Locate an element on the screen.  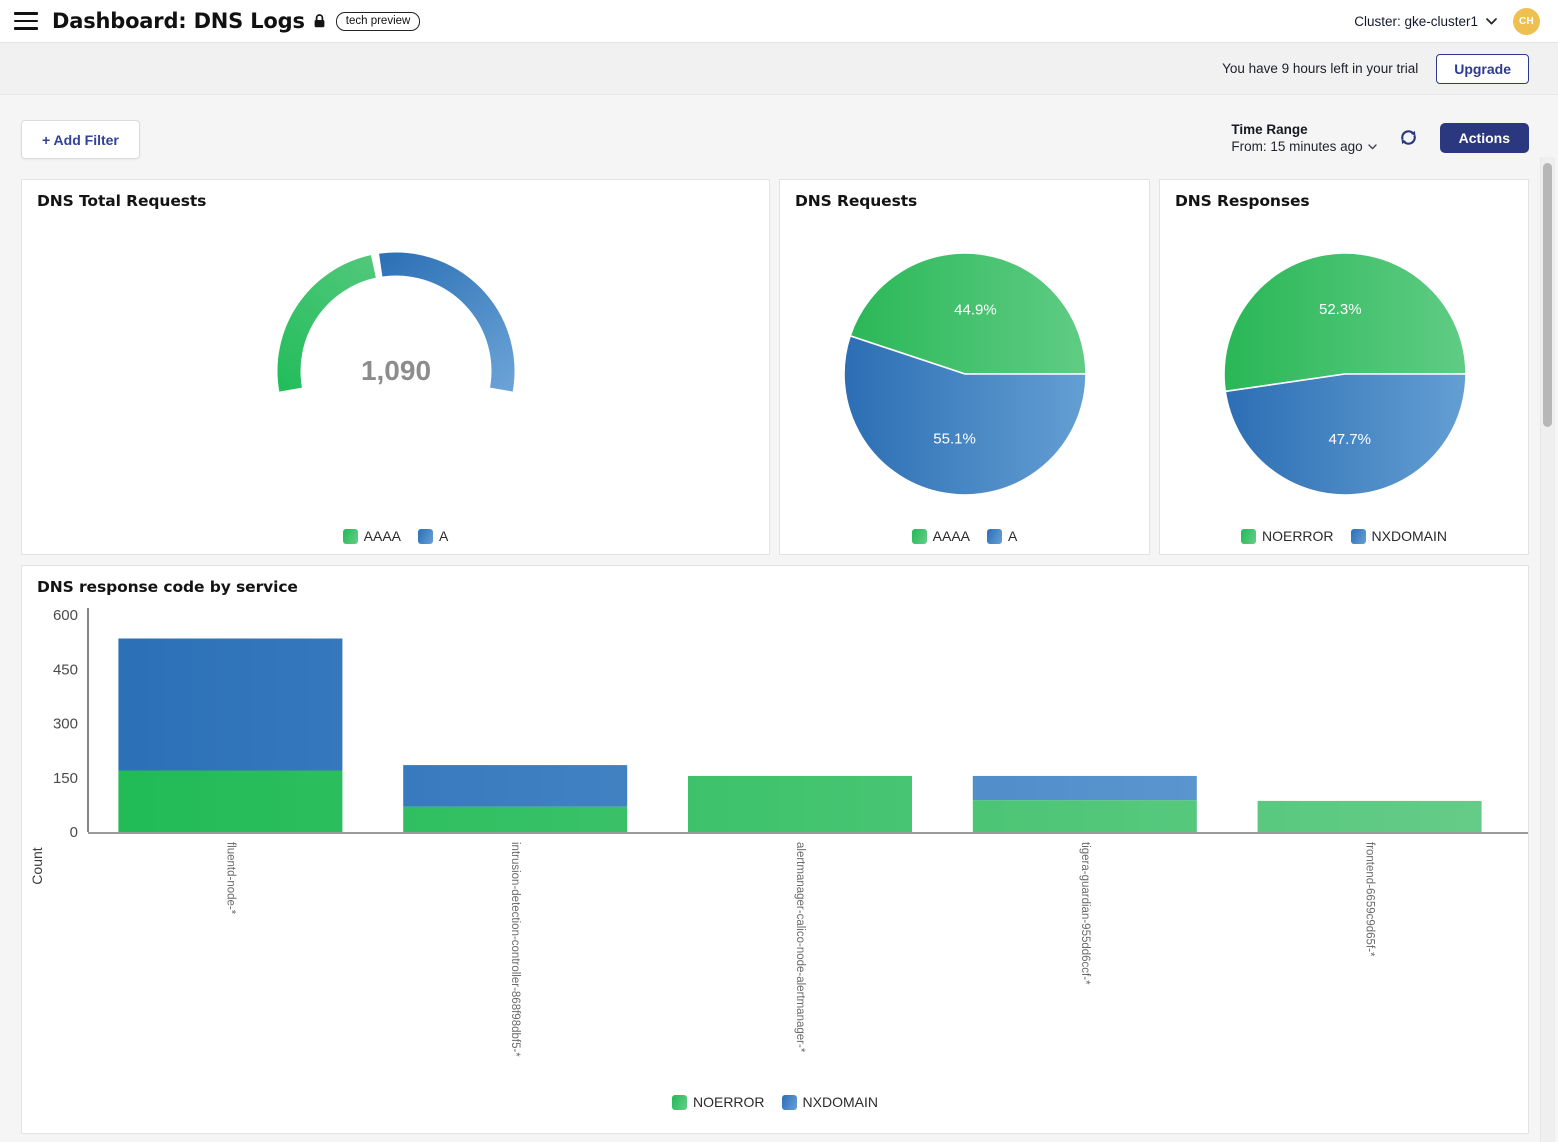
x-category-label: alertmanager-calico-node-alertmanager-* is located at coordinates (800, 947).